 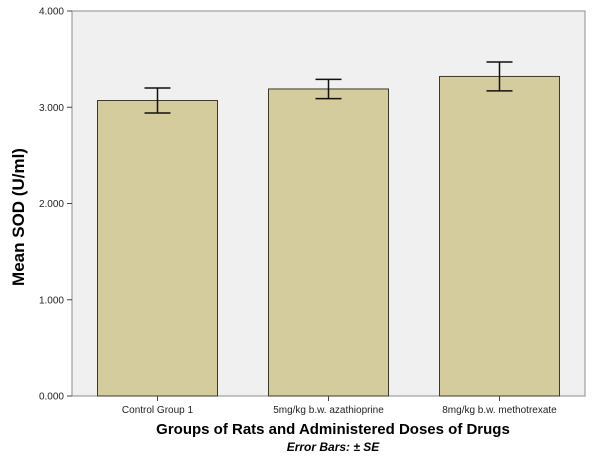 I want to click on y-tick-label: 0.000, so click(x=51, y=397).